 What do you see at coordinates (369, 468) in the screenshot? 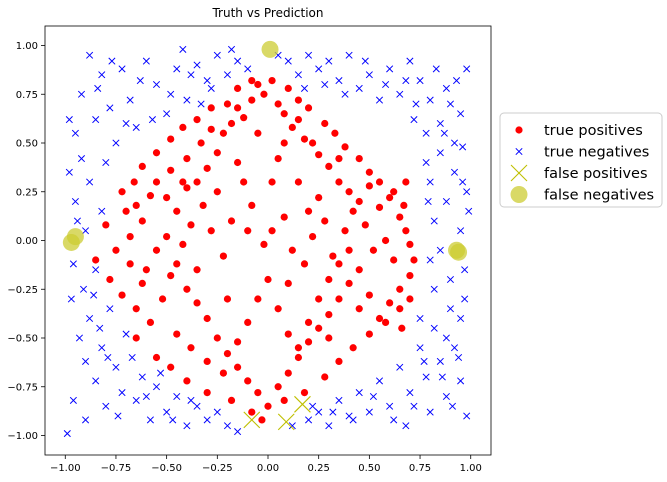
I see `x-tick-label: 0.50` at bounding box center [369, 468].